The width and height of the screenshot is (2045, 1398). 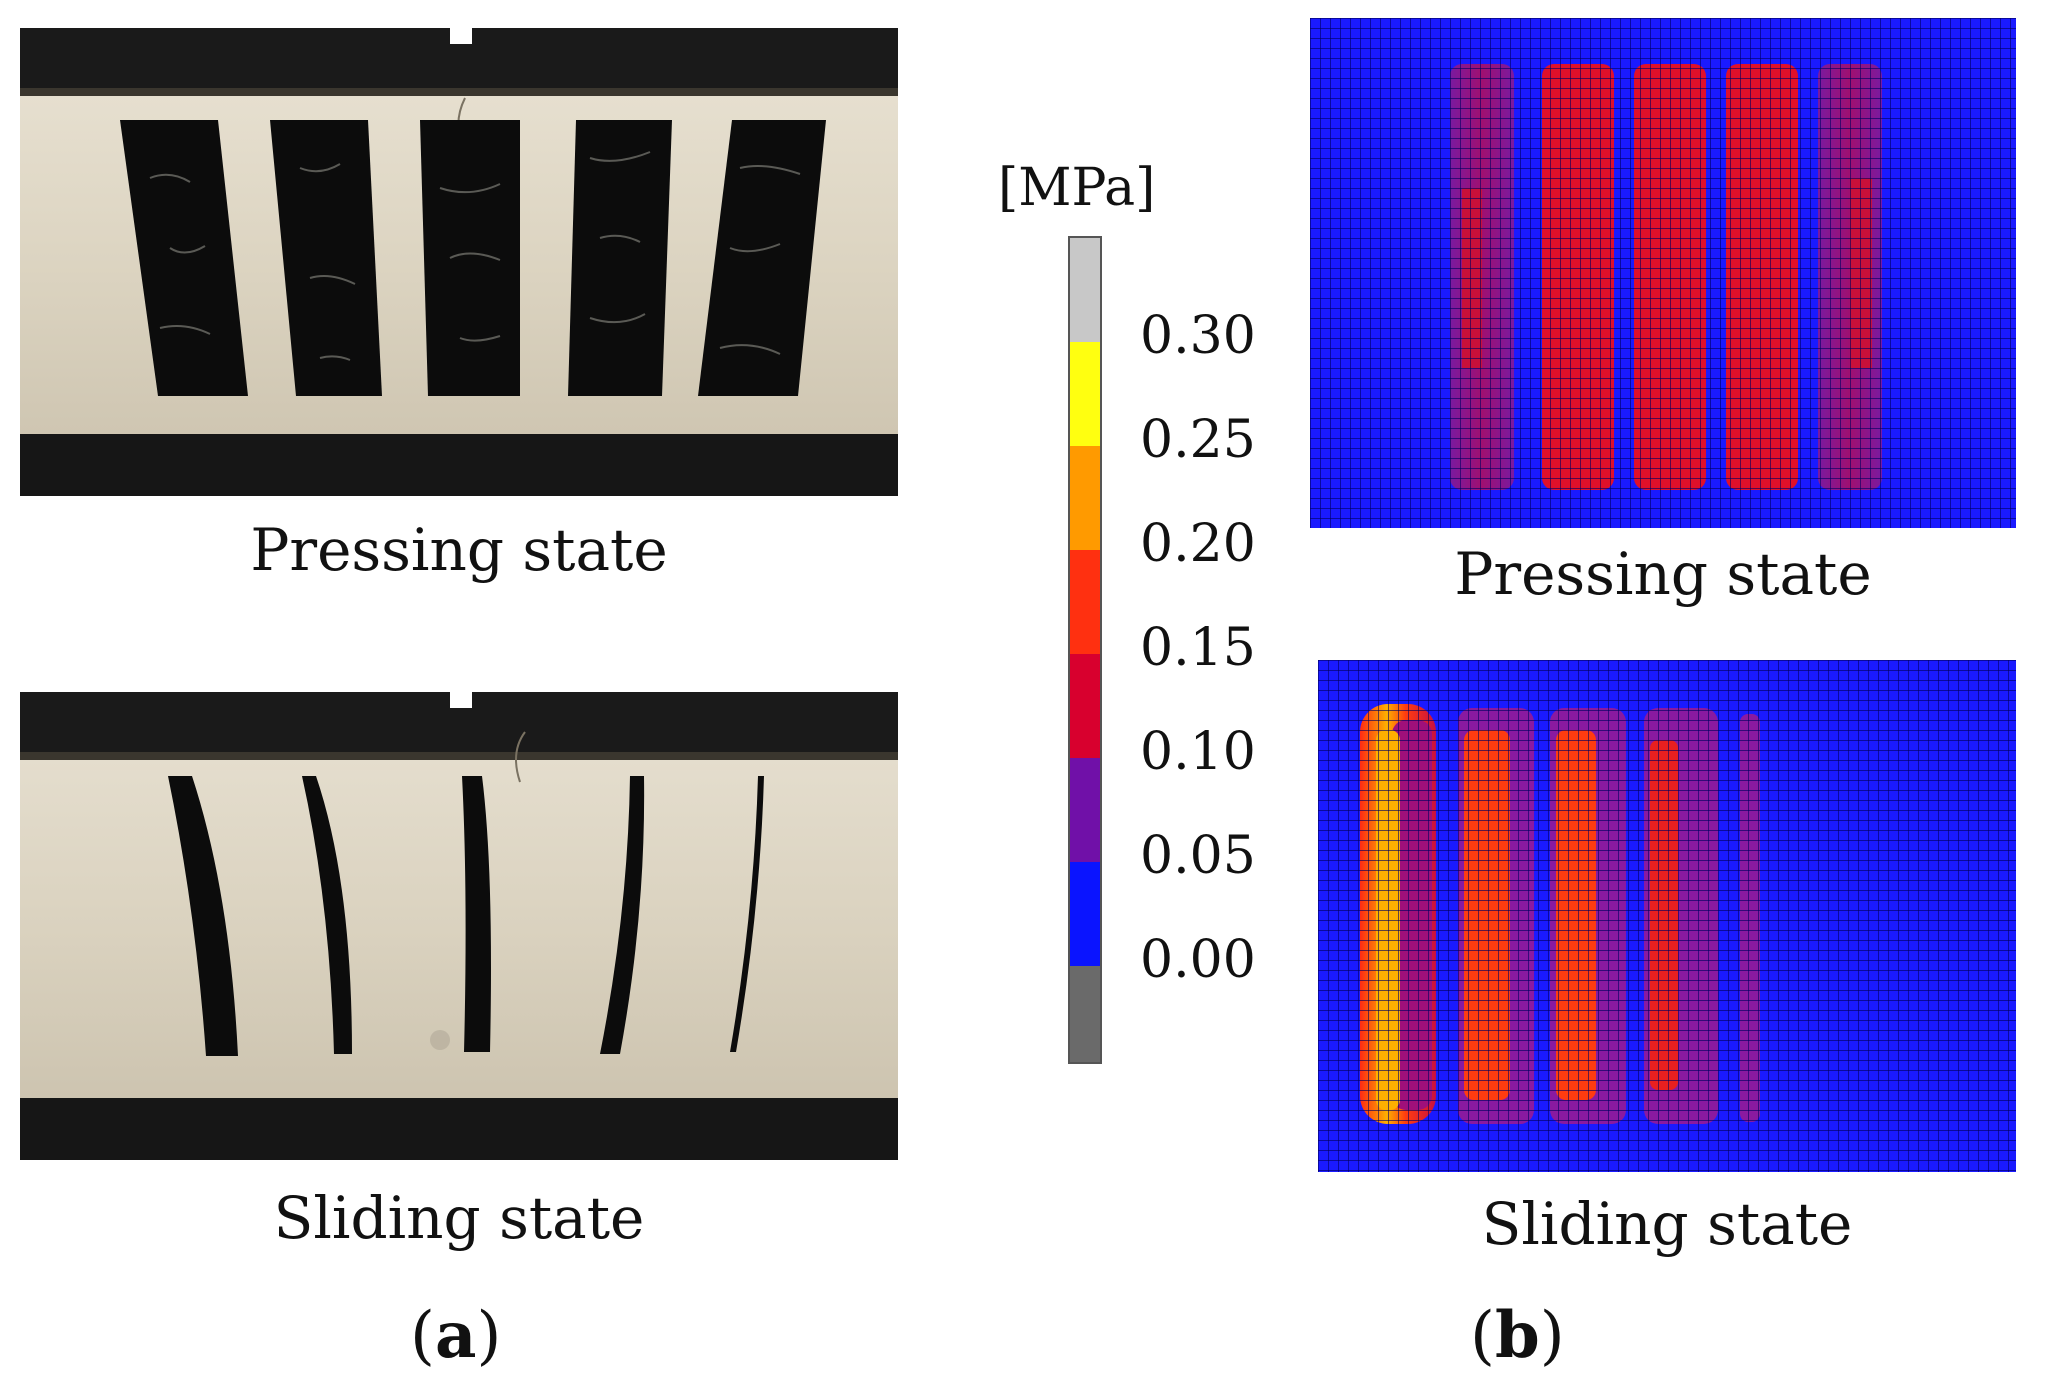 I want to click on panel-b-label: (b), so click(x=1517, y=1335).